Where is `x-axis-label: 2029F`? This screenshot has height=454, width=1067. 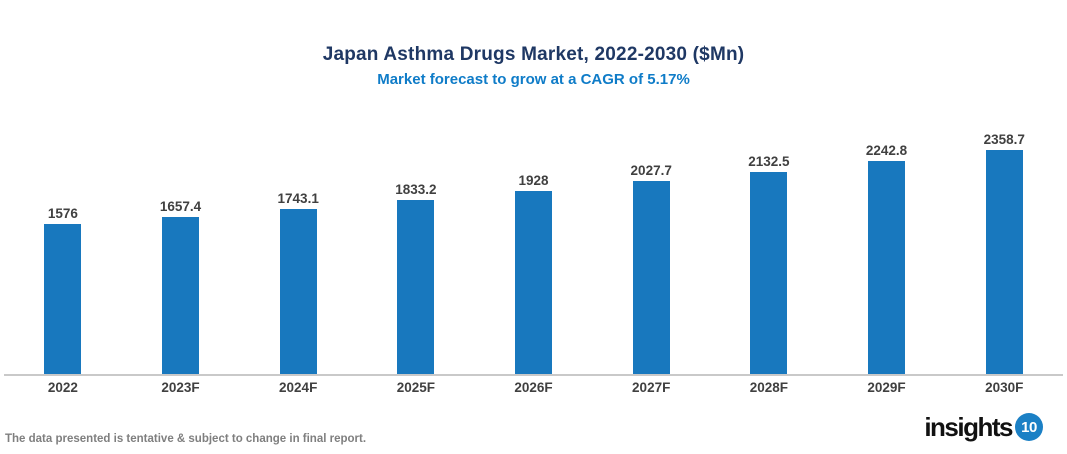
x-axis-label: 2029F is located at coordinates (886, 387).